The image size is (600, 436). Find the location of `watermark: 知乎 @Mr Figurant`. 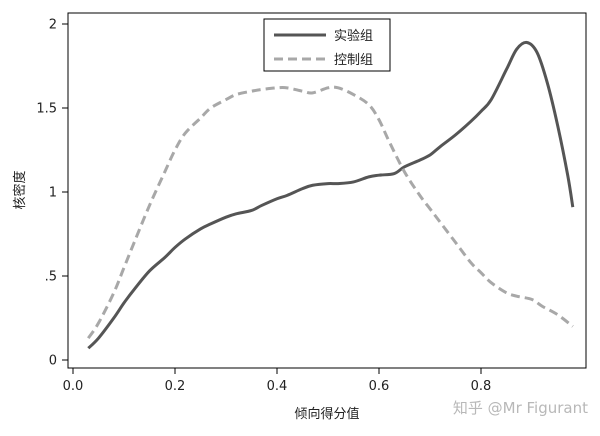

watermark: 知乎 @Mr Figurant is located at coordinates (520, 408).